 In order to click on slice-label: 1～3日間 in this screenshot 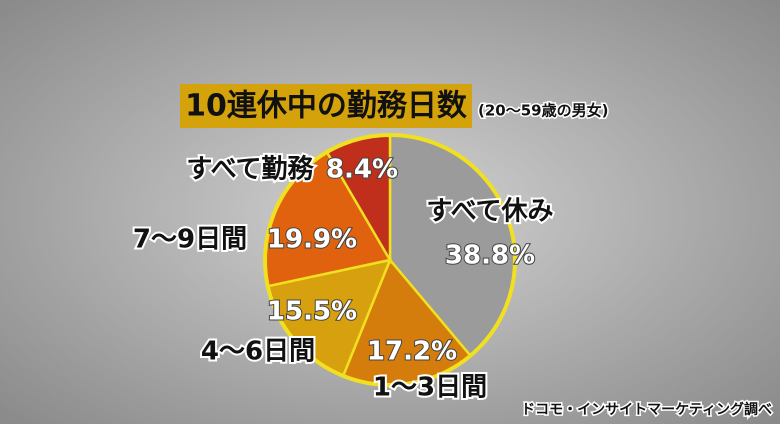, I will do `click(430, 388)`.